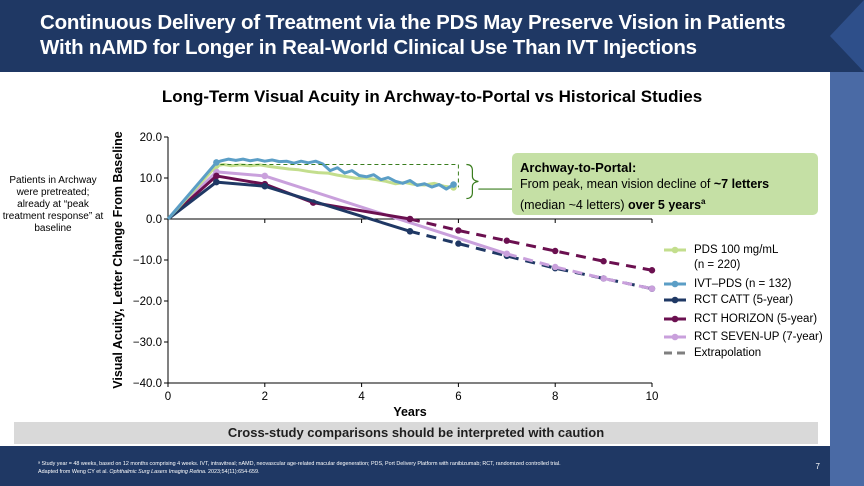 This screenshot has height=486, width=864. What do you see at coordinates (741, 184) in the screenshot?
I see `callout-emphasis: ~7 letters` at bounding box center [741, 184].